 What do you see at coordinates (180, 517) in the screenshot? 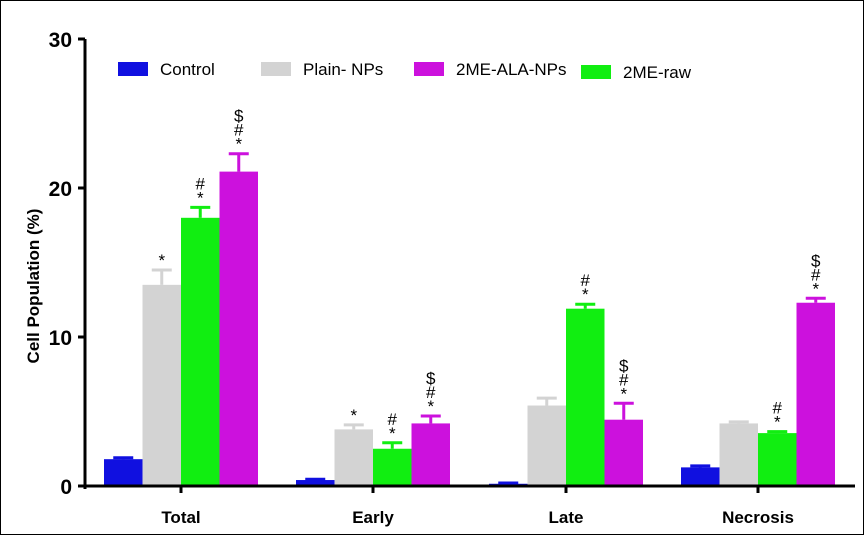
I see `x-tick-label: Total` at bounding box center [180, 517].